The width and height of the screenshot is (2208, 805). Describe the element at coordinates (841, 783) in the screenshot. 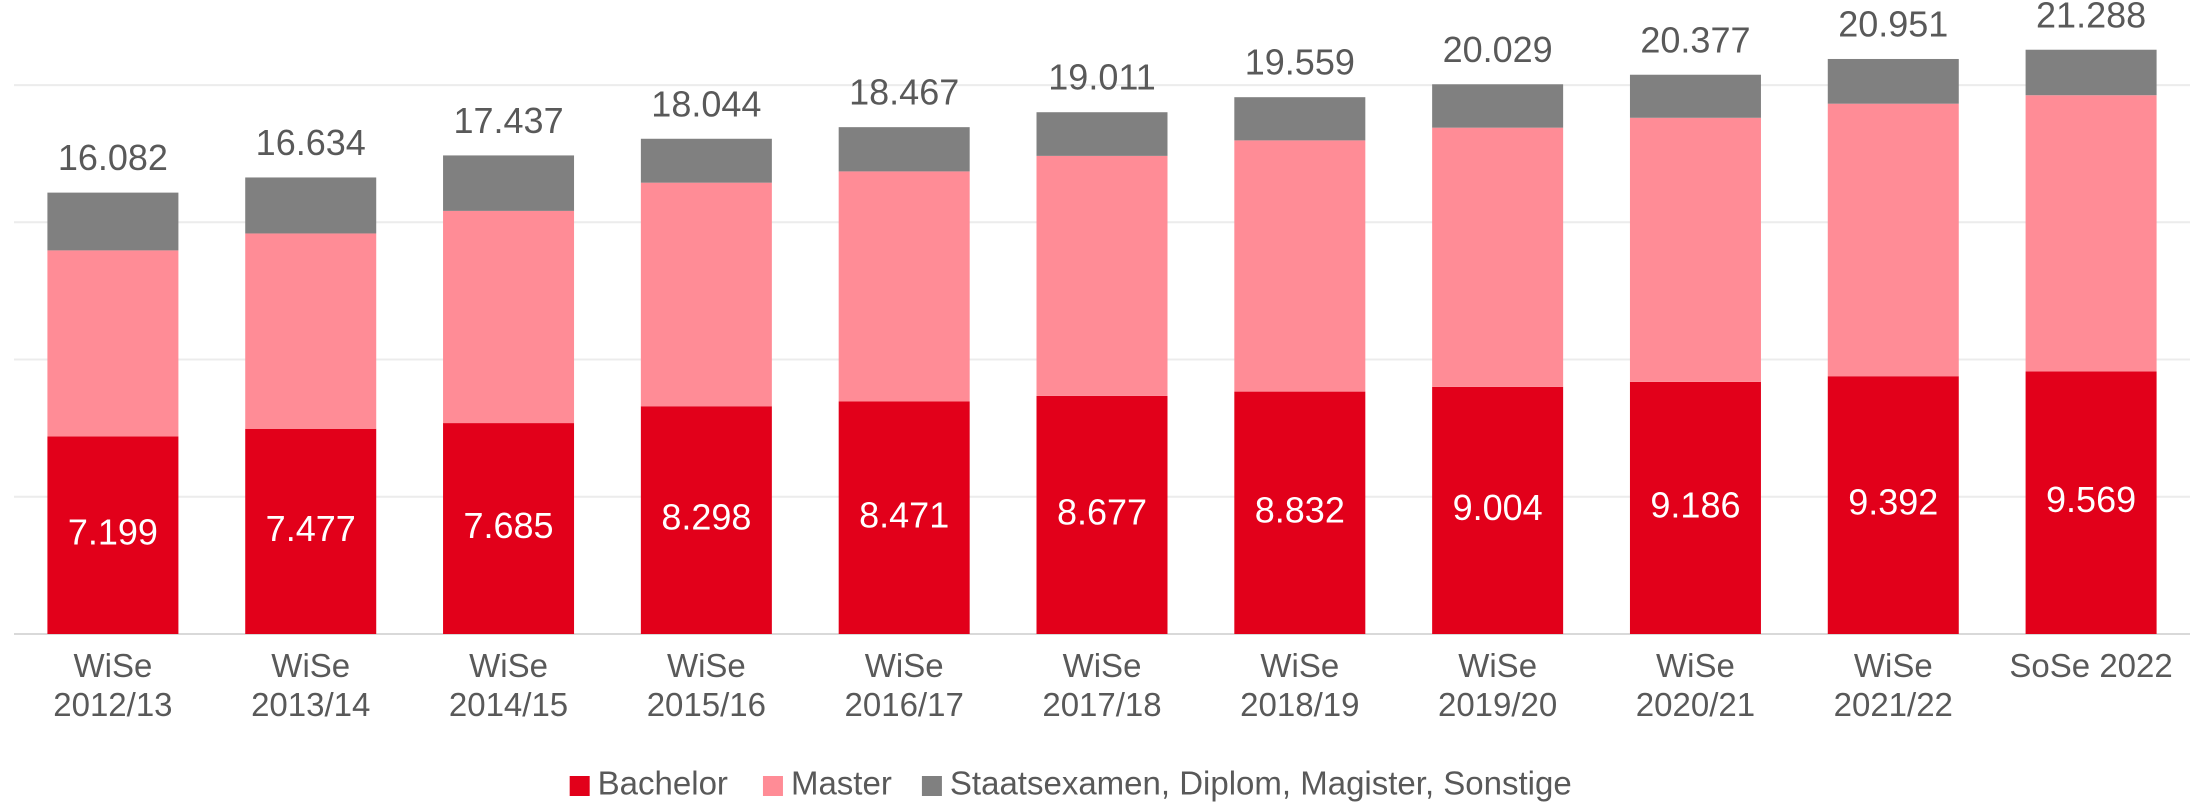

I see `legend-label: Master` at that location.